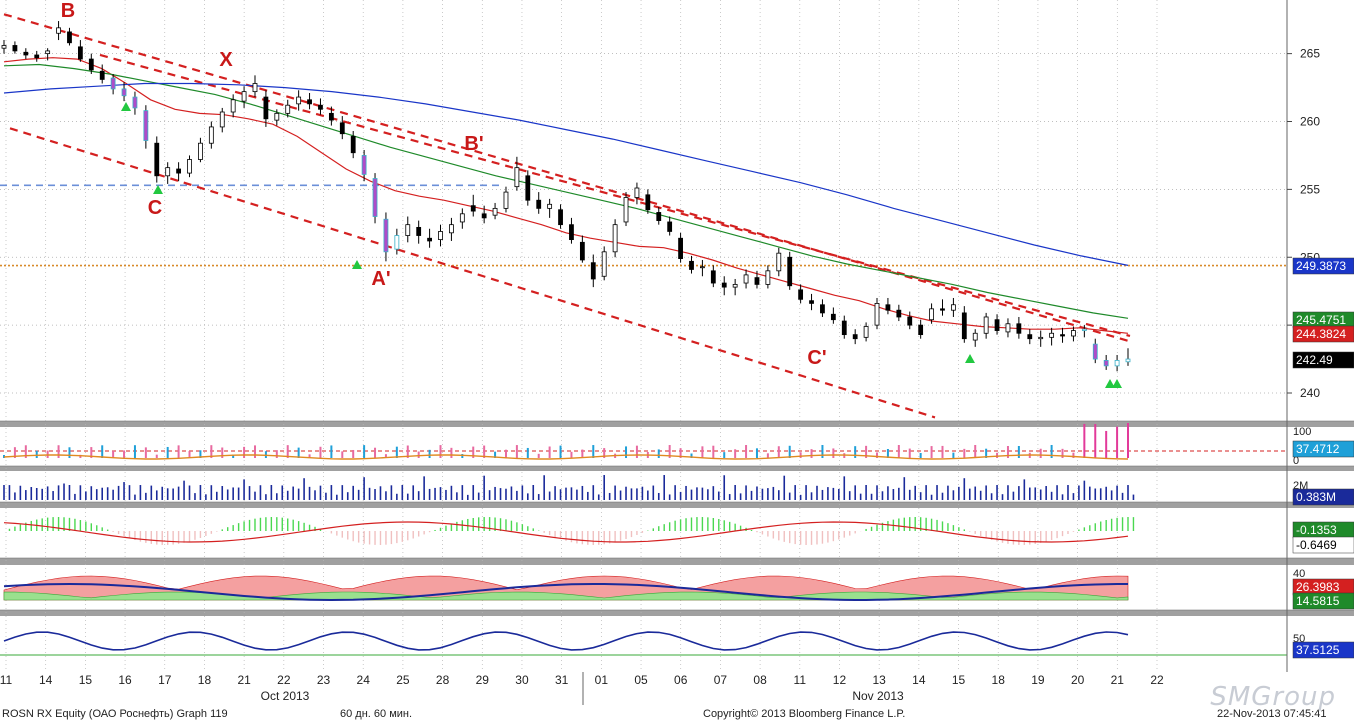 The height and width of the screenshot is (723, 1354). Describe the element at coordinates (1272, 714) in the screenshot. I see `footer-timestamp: 22-Nov-2013 07:45:41` at that location.